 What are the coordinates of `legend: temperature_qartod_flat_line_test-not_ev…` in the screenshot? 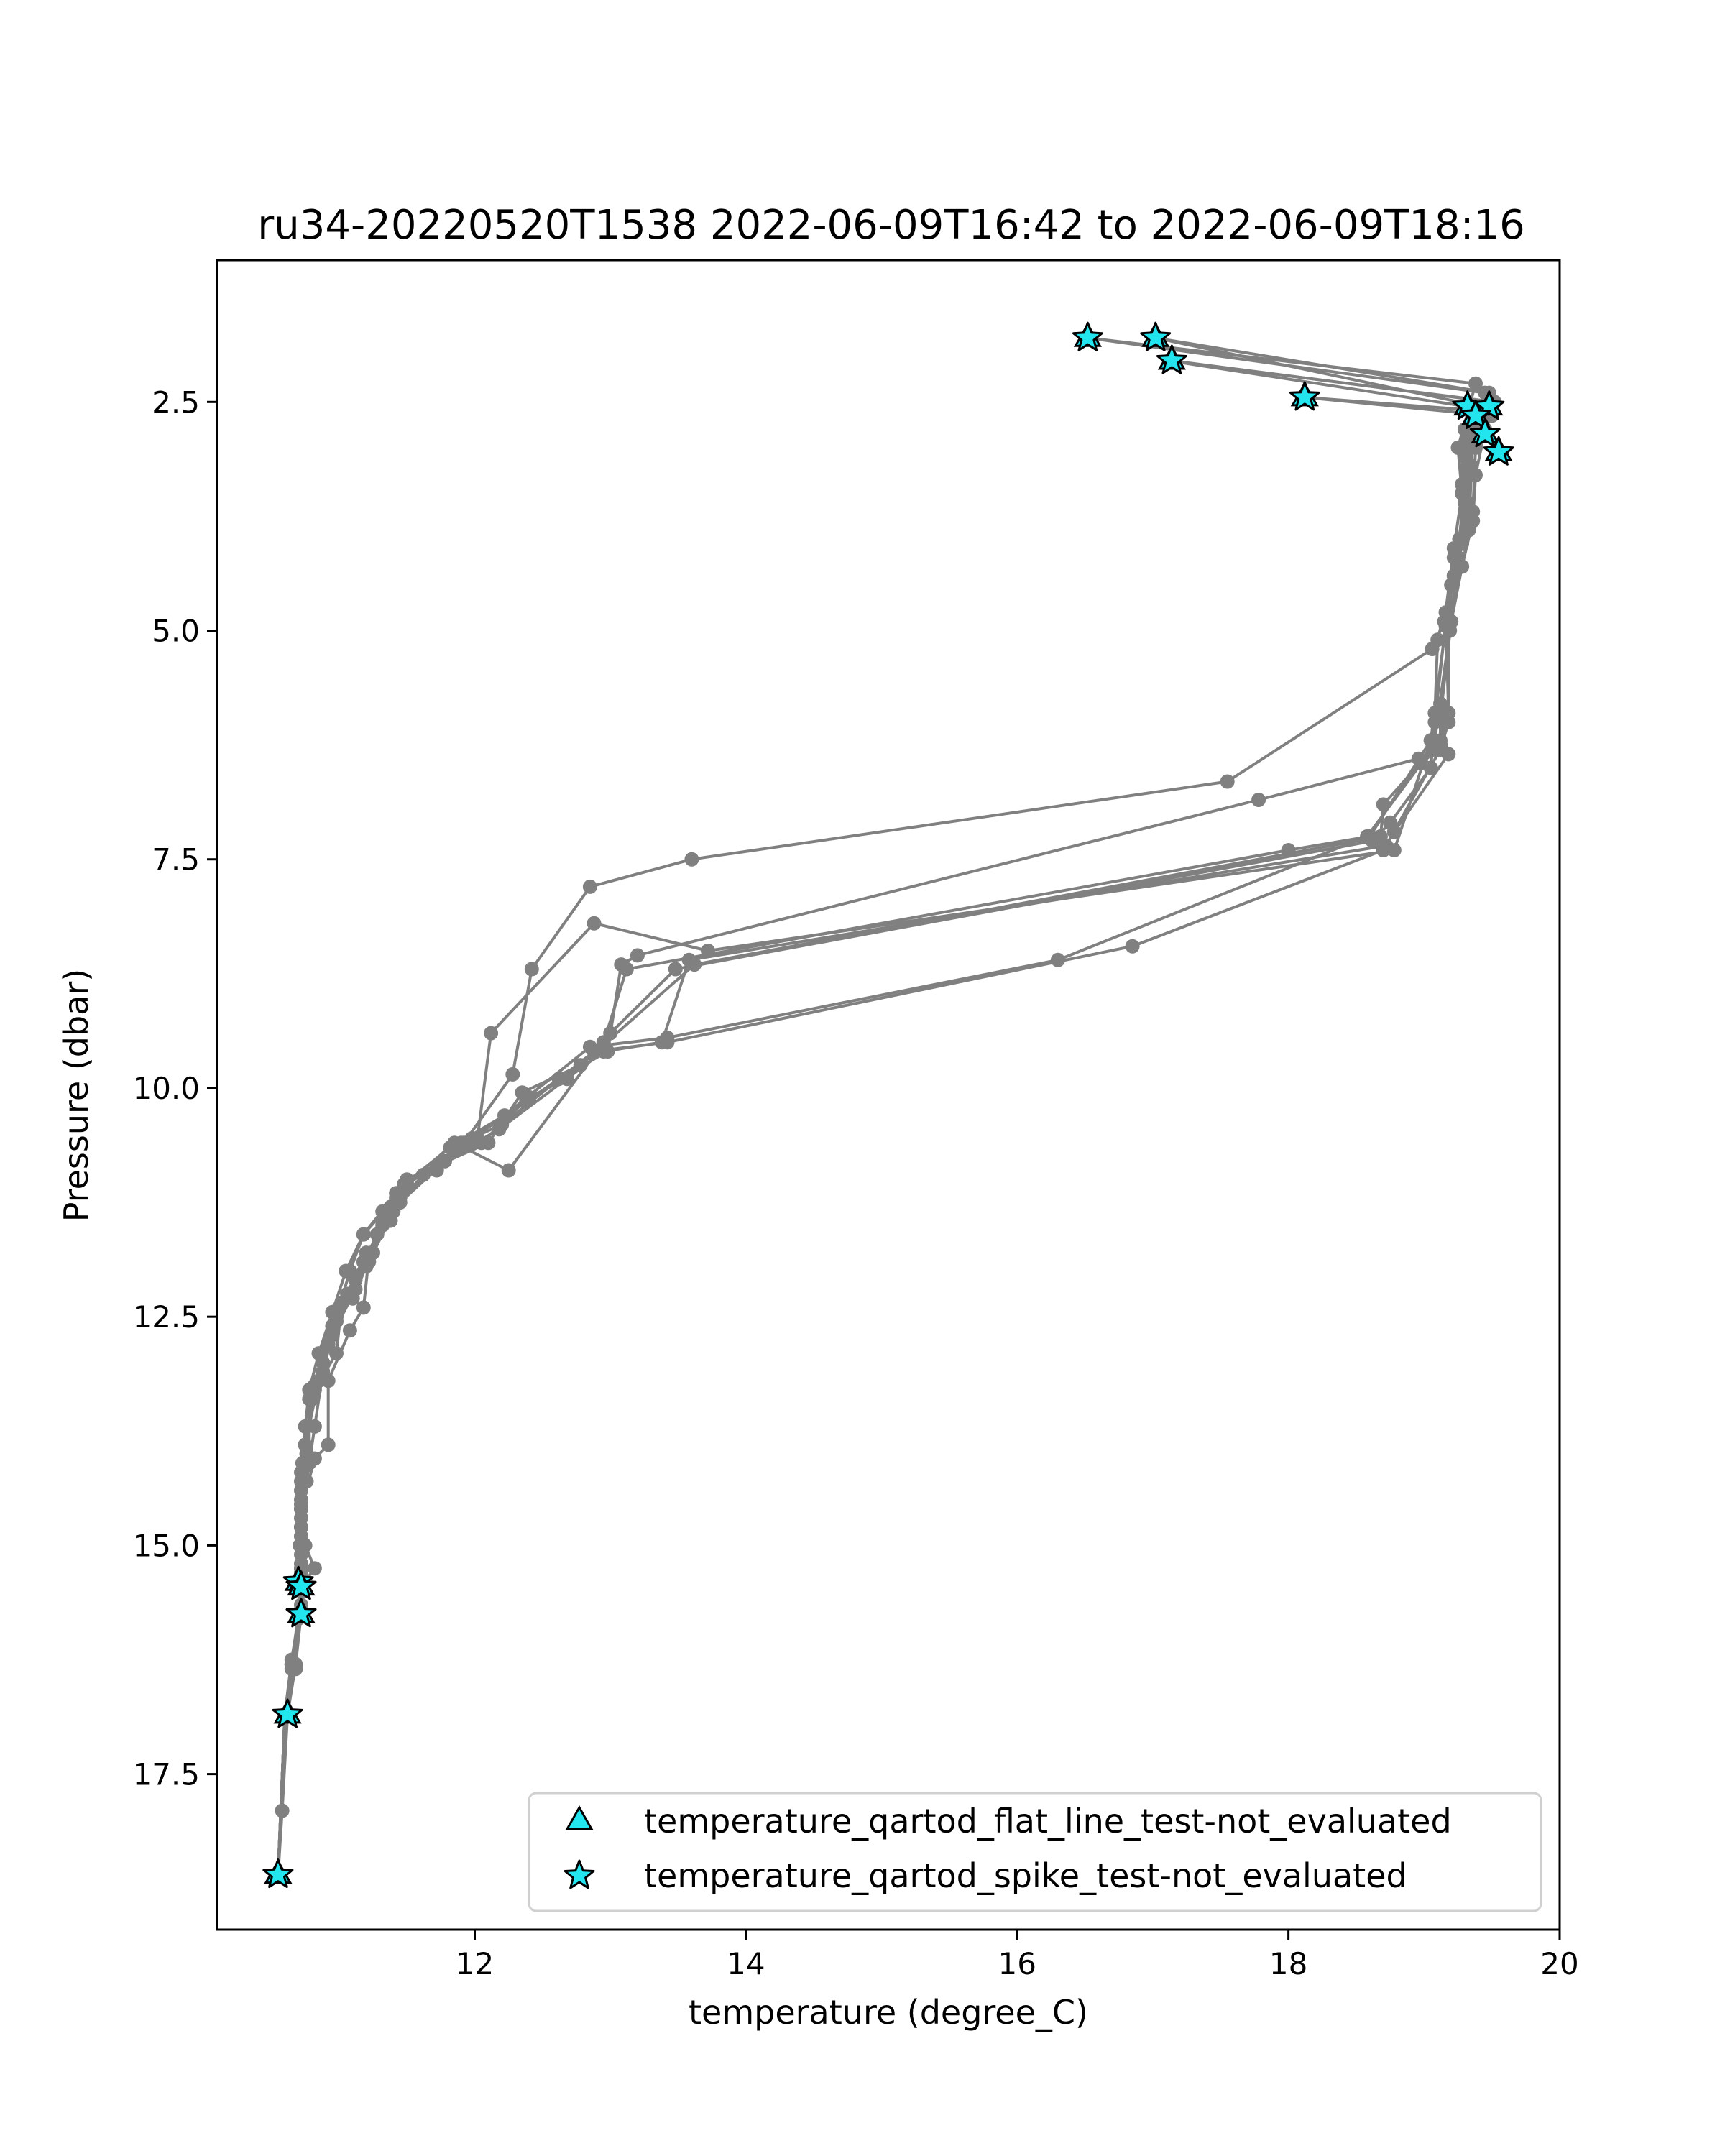 It's located at (1035, 1852).